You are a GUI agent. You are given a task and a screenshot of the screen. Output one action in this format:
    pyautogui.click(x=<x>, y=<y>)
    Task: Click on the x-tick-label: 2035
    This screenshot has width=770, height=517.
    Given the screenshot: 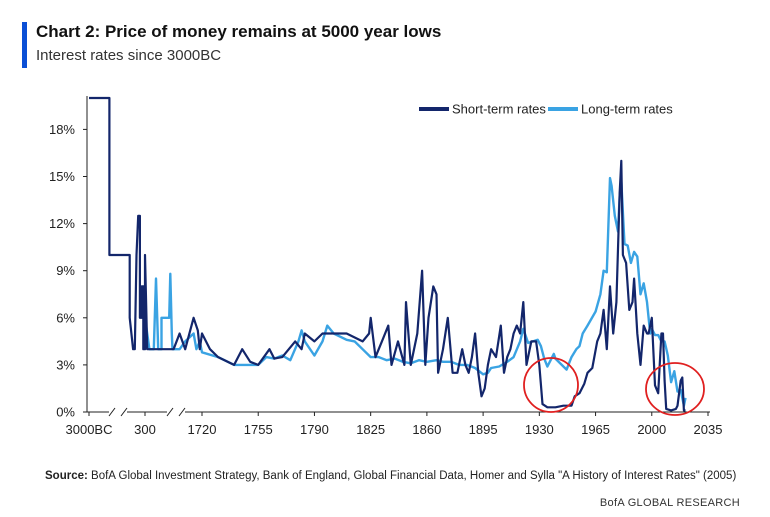 What is the action you would take?
    pyautogui.click(x=708, y=429)
    